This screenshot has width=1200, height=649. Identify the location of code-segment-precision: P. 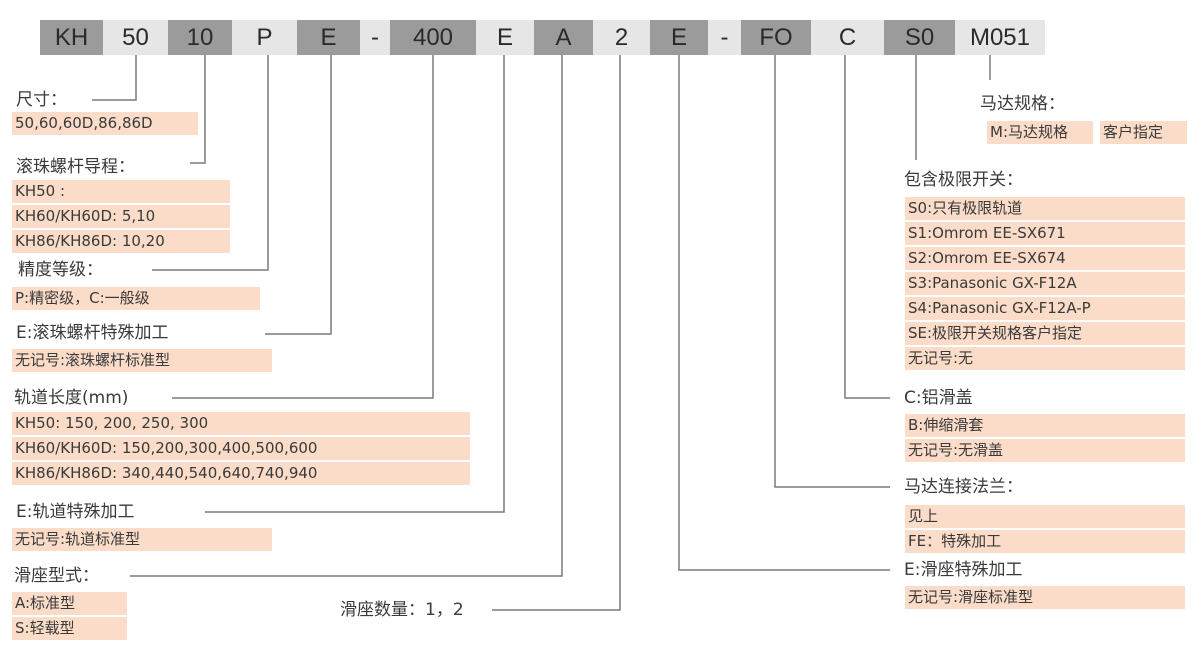
(264, 37).